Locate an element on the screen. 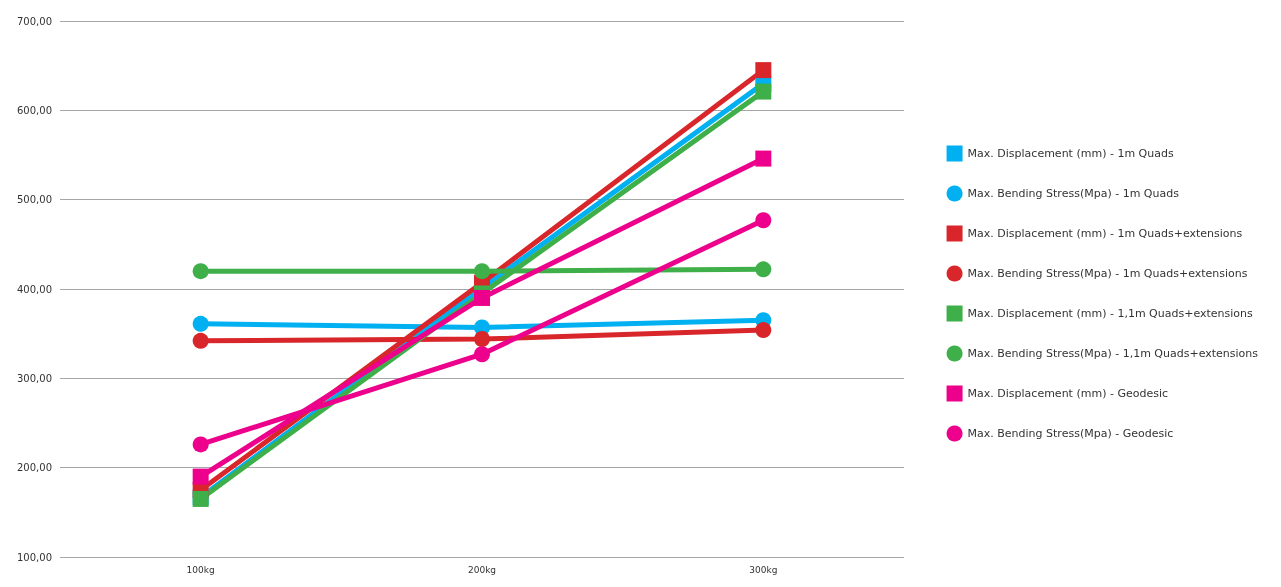 The height and width of the screenshot is (587, 1281). x-tick-label: 200kg is located at coordinates (482, 569).